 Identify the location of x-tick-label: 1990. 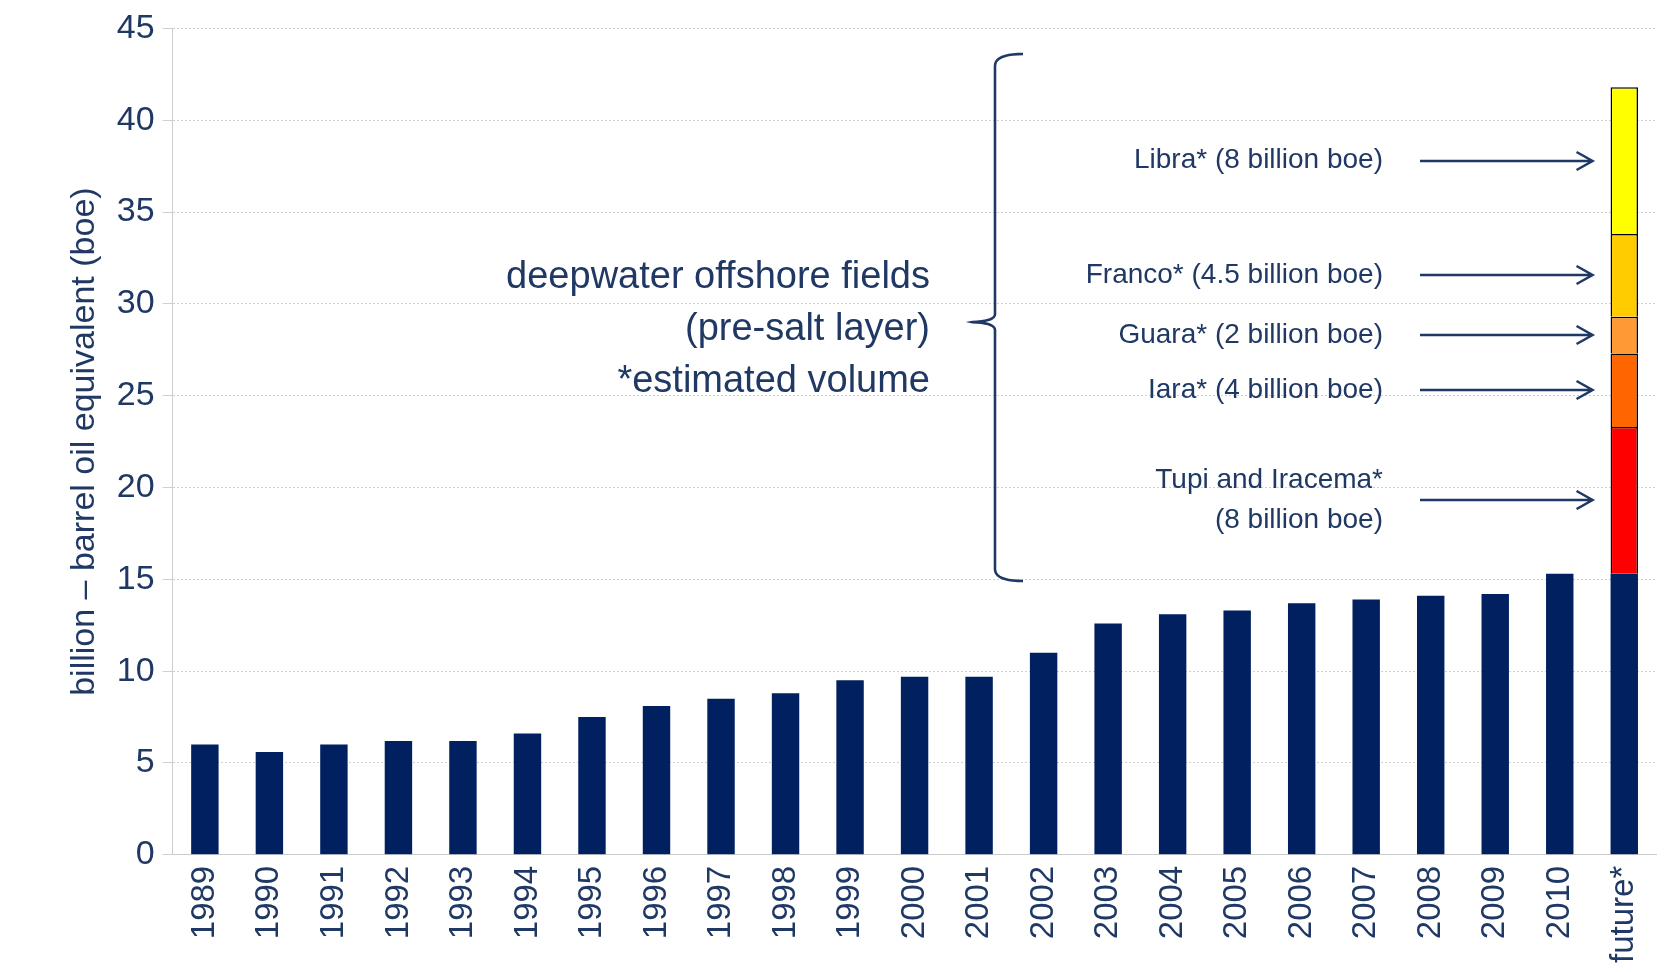
(267, 902).